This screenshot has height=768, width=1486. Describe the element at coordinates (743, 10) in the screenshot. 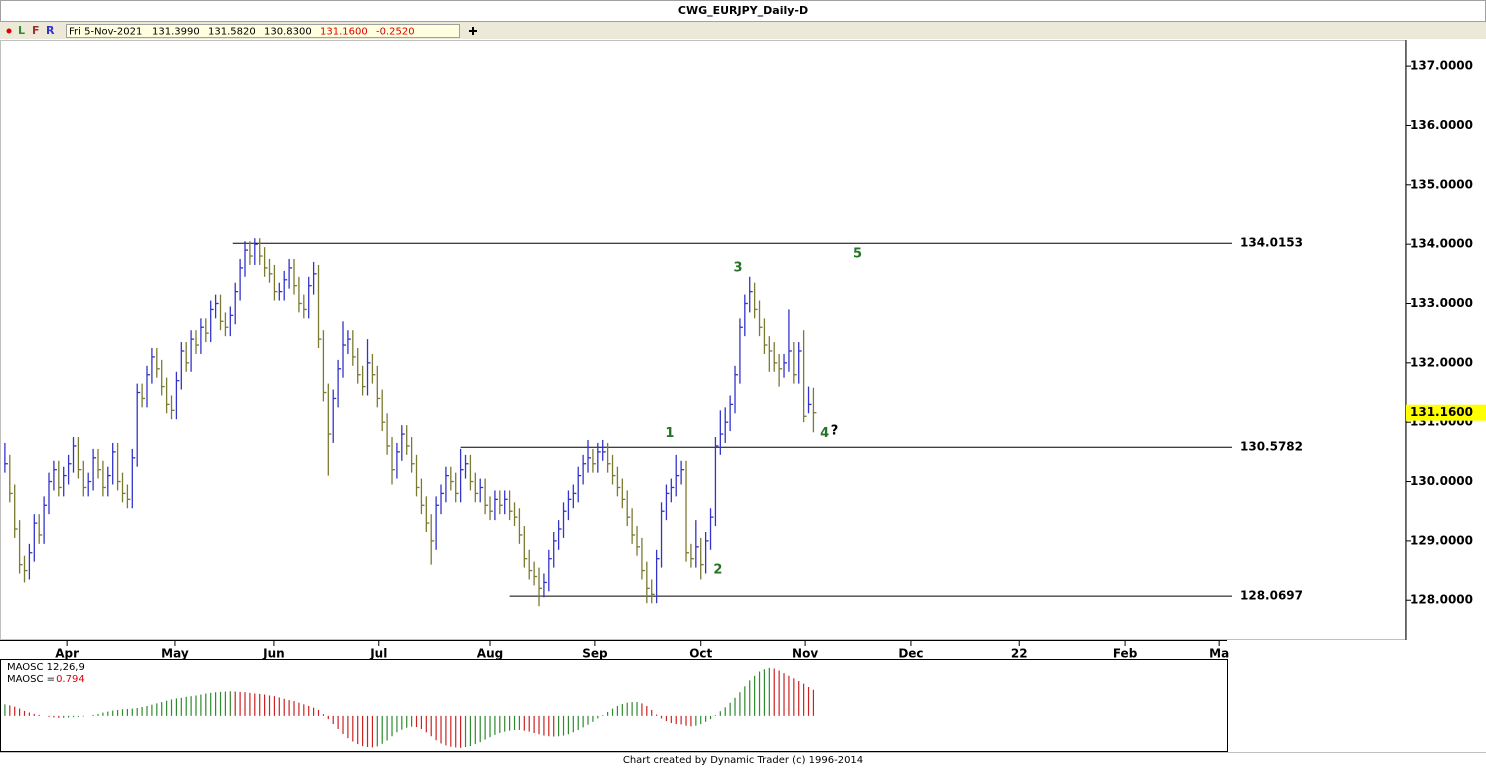

I see `window-title: CWG_EURJPY_Daily-D` at that location.